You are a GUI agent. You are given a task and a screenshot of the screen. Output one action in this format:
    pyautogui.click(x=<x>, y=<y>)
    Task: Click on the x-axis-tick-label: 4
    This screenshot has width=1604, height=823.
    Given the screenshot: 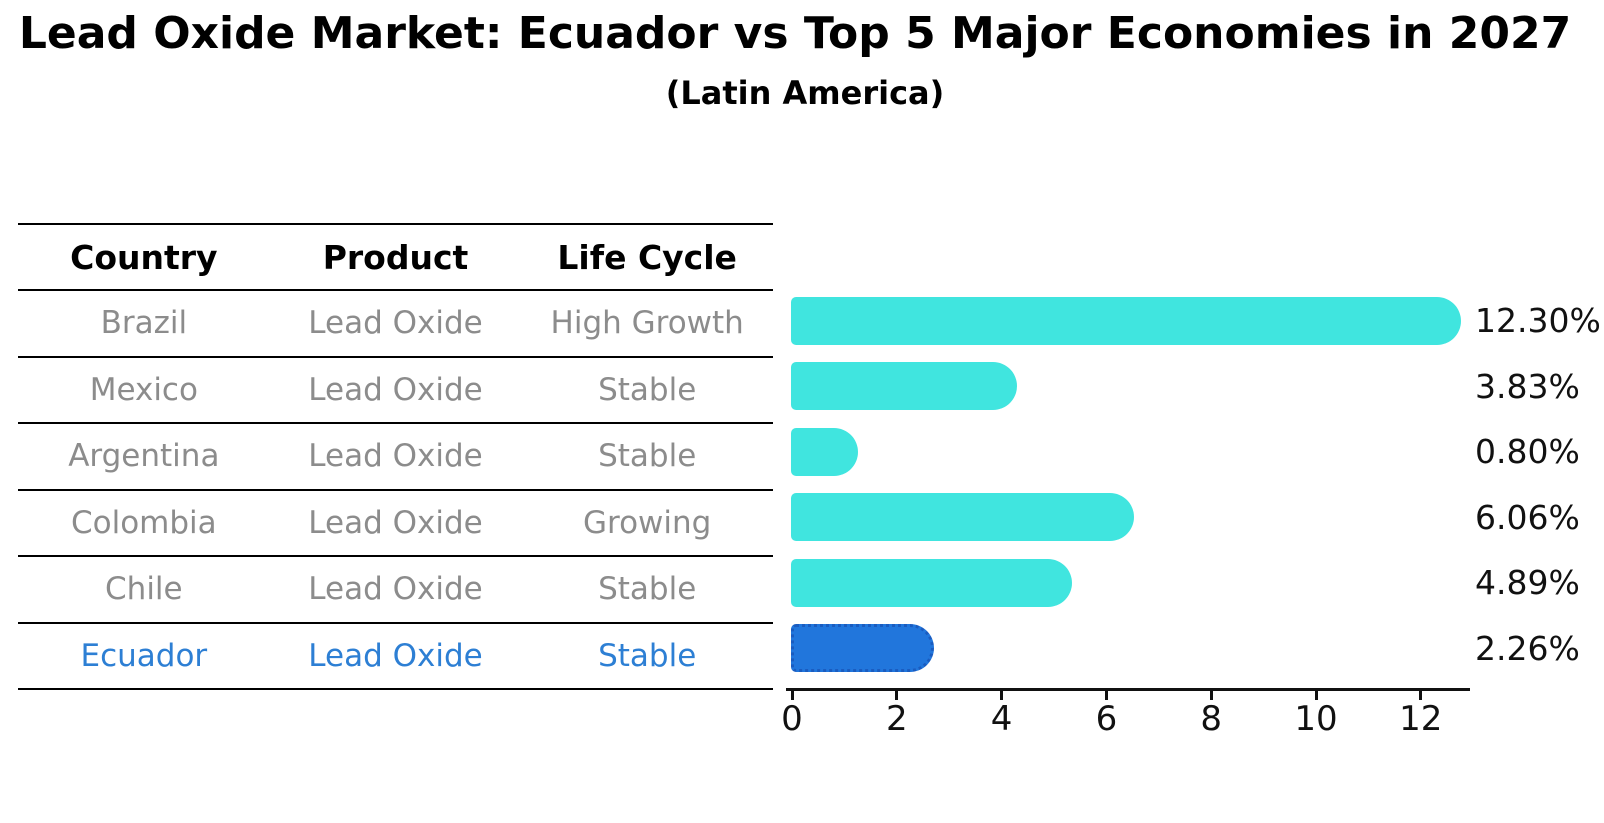 What is the action you would take?
    pyautogui.click(x=1001, y=719)
    